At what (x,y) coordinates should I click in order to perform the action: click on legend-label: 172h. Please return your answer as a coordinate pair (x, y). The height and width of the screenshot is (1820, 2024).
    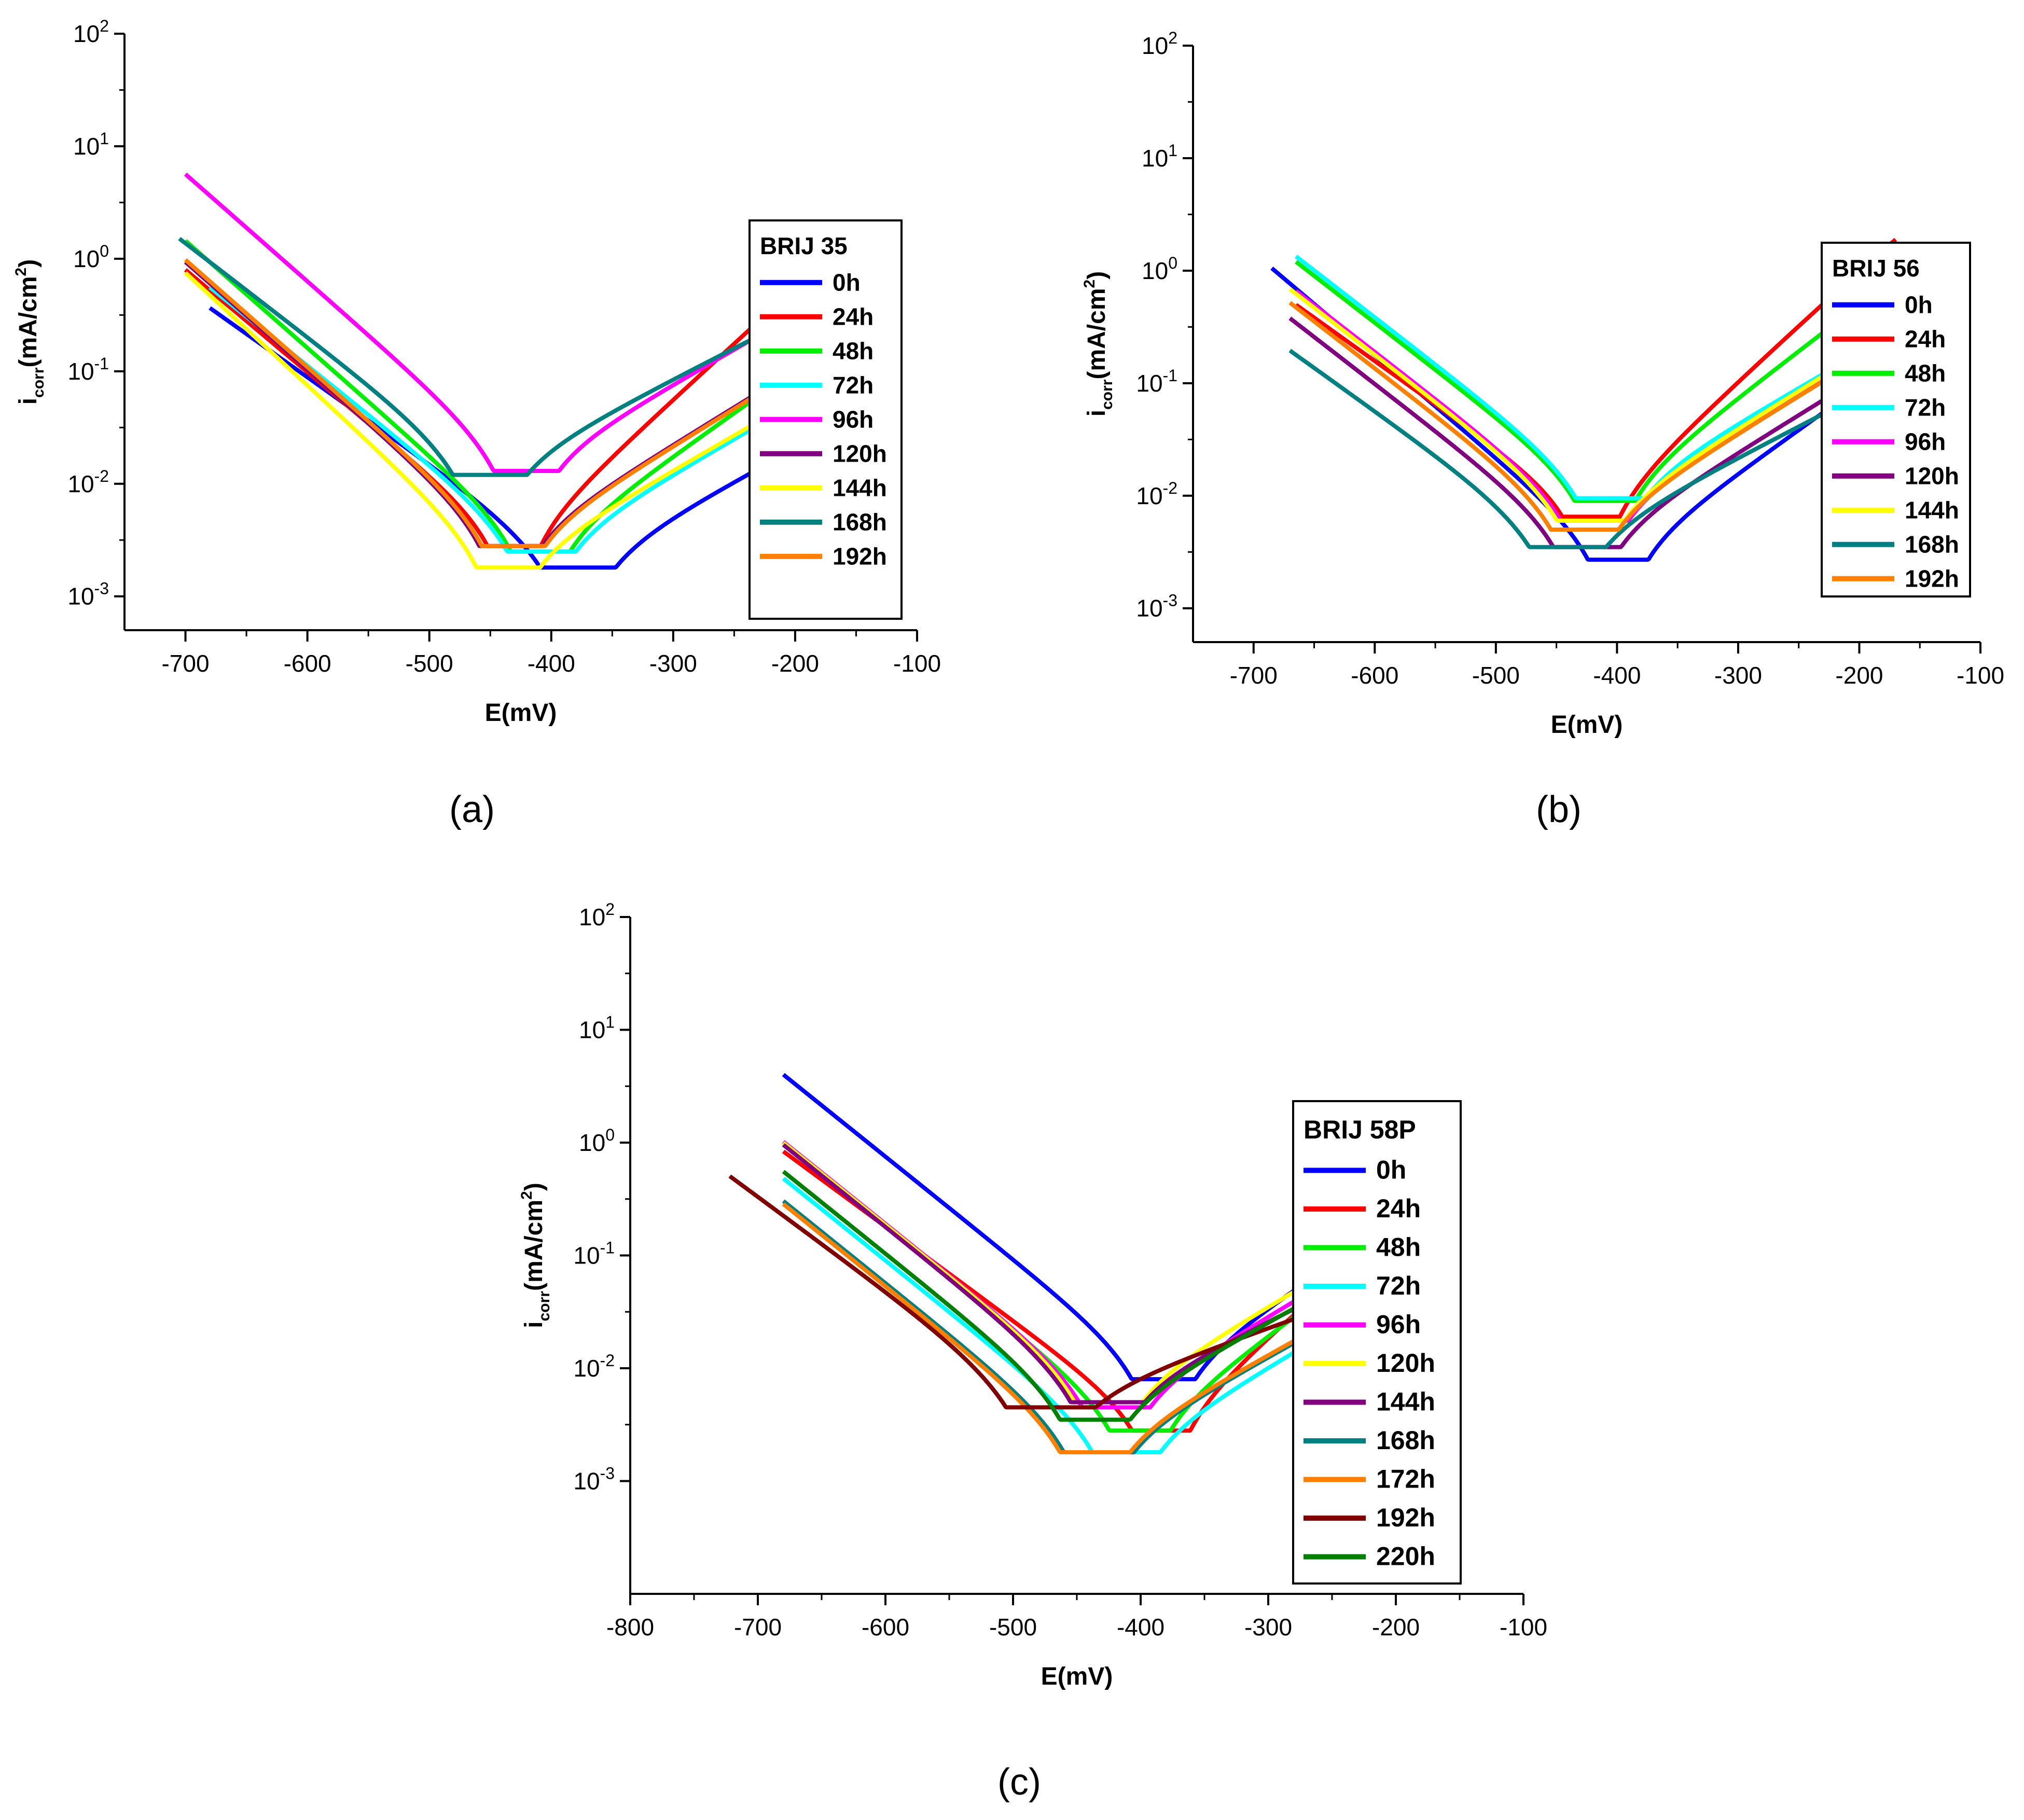
    Looking at the image, I should click on (1405, 1479).